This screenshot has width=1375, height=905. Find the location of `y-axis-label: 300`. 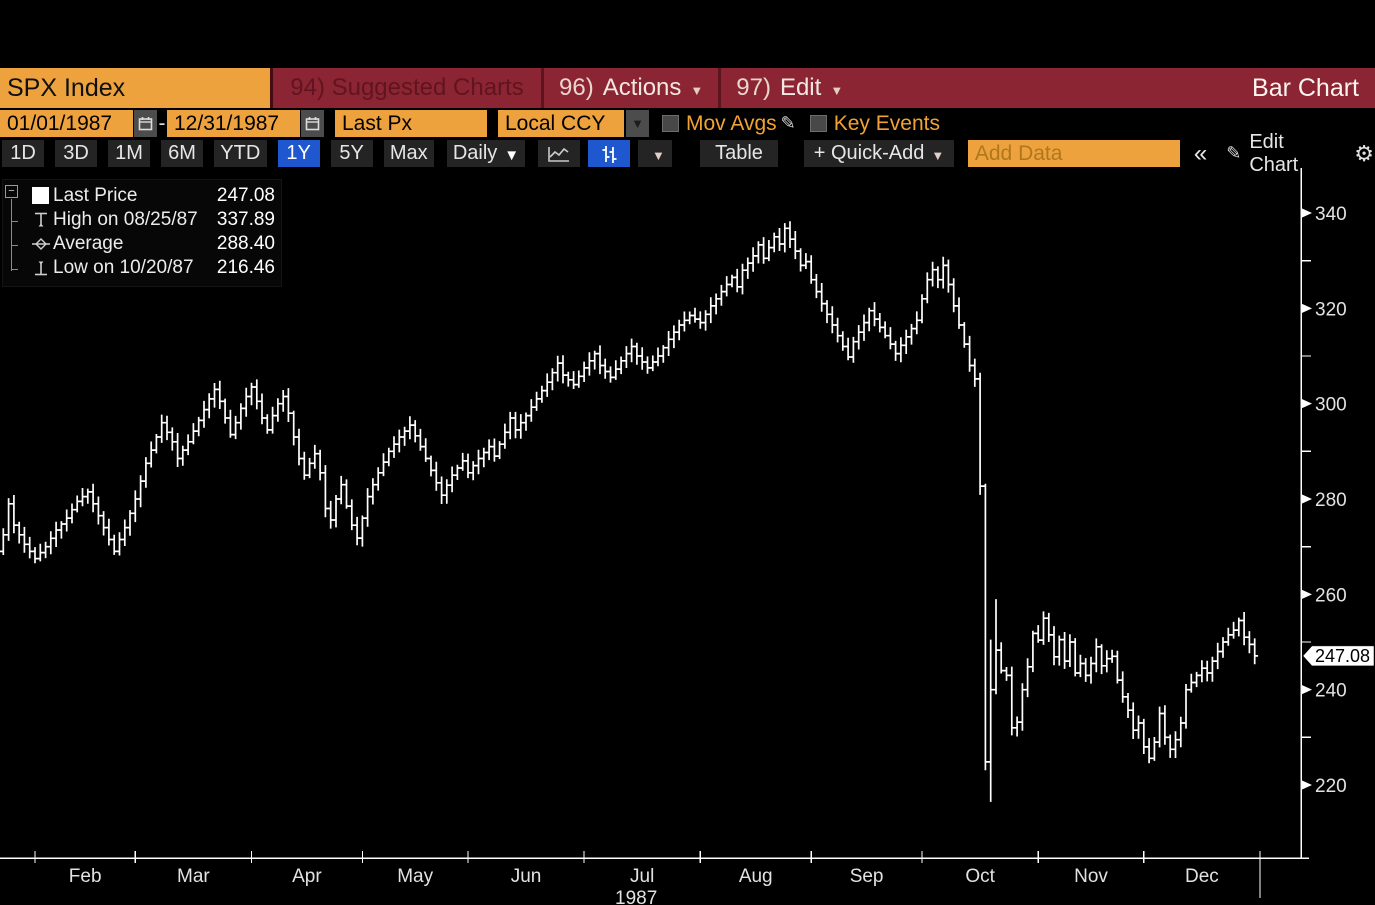

y-axis-label: 300 is located at coordinates (1331, 405).